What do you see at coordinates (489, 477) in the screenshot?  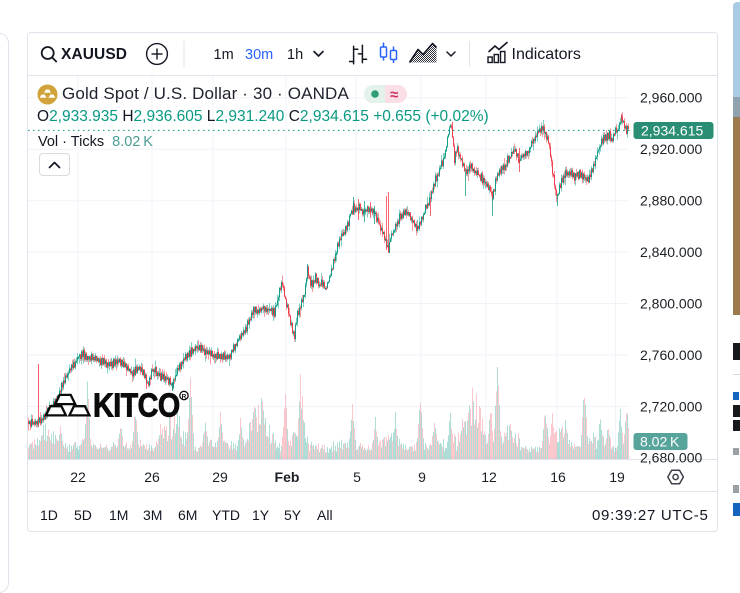 I see `svg-text: 12` at bounding box center [489, 477].